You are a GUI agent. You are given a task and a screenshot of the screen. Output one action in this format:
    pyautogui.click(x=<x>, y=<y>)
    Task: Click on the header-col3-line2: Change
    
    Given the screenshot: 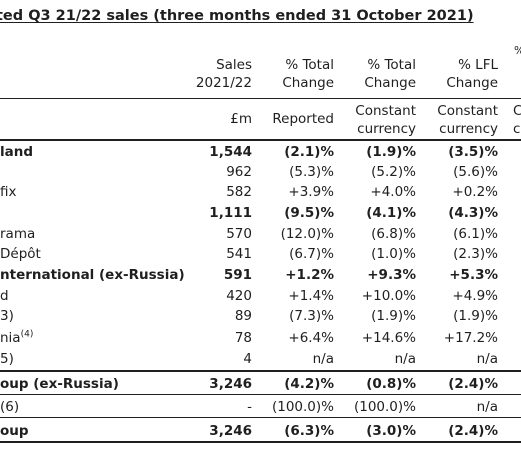 What is the action you would take?
    pyautogui.click(x=390, y=83)
    